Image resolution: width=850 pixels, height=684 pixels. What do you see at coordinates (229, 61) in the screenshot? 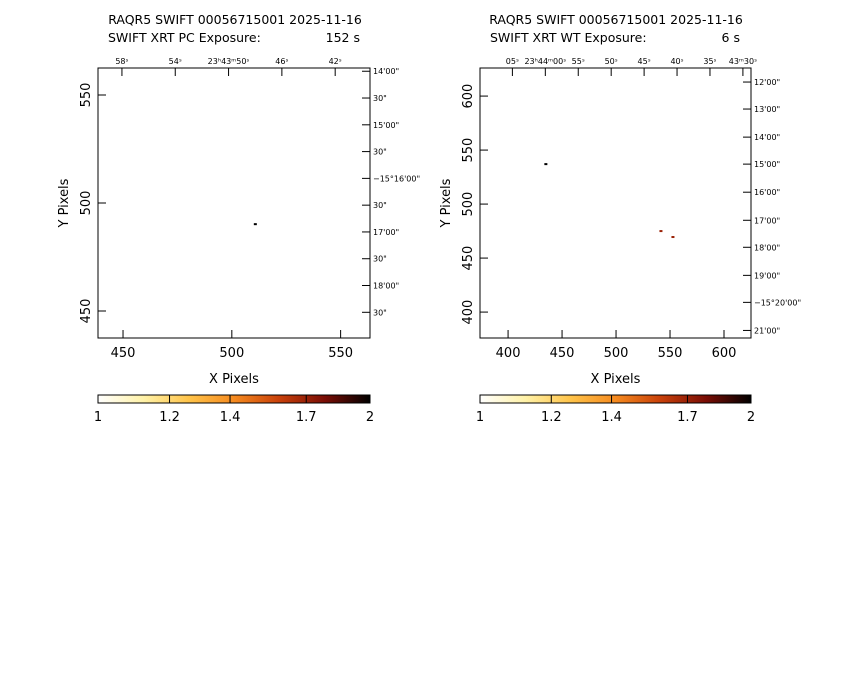
I see `ra-tick-label: 23ʰ43ᵐ50ˢ` at bounding box center [229, 61].